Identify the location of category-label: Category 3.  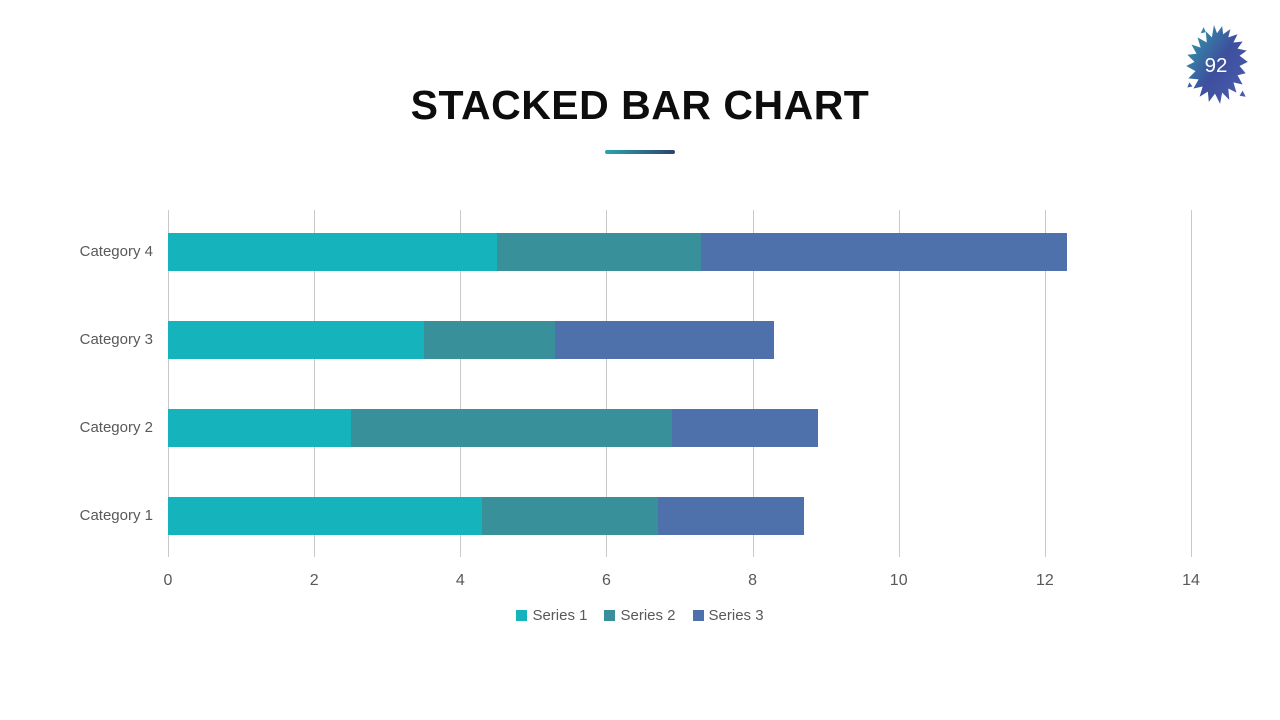
(116, 339).